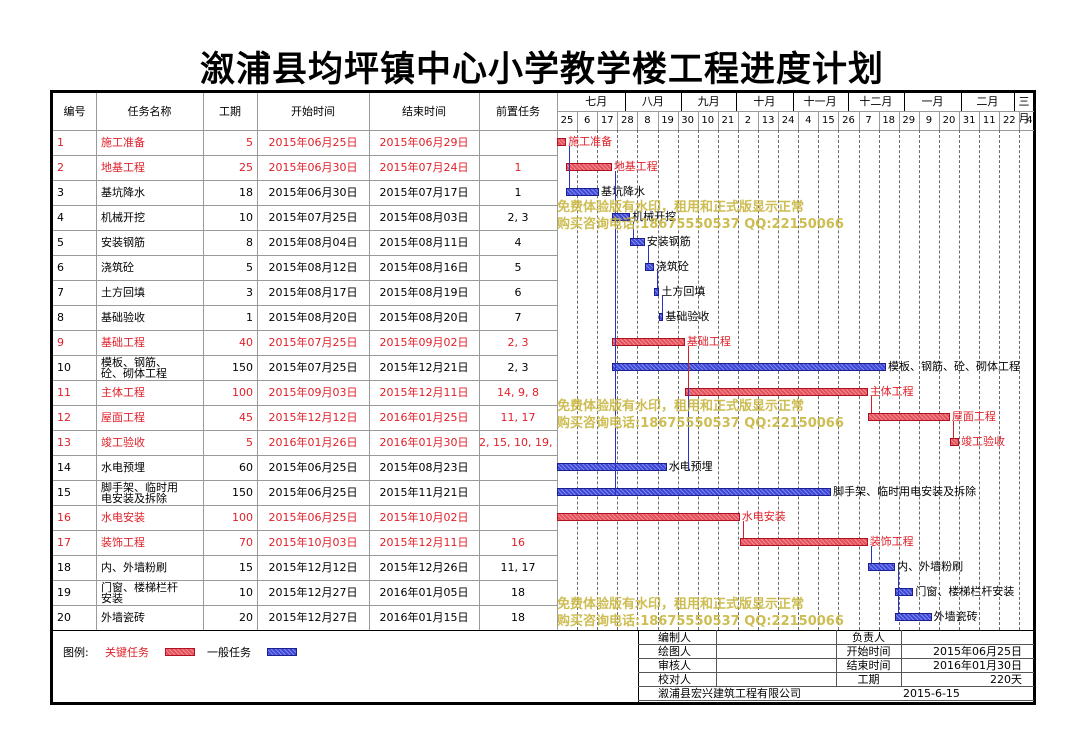 The image size is (1084, 753). What do you see at coordinates (518, 267) in the screenshot?
I see `task-predecessors: 5` at bounding box center [518, 267].